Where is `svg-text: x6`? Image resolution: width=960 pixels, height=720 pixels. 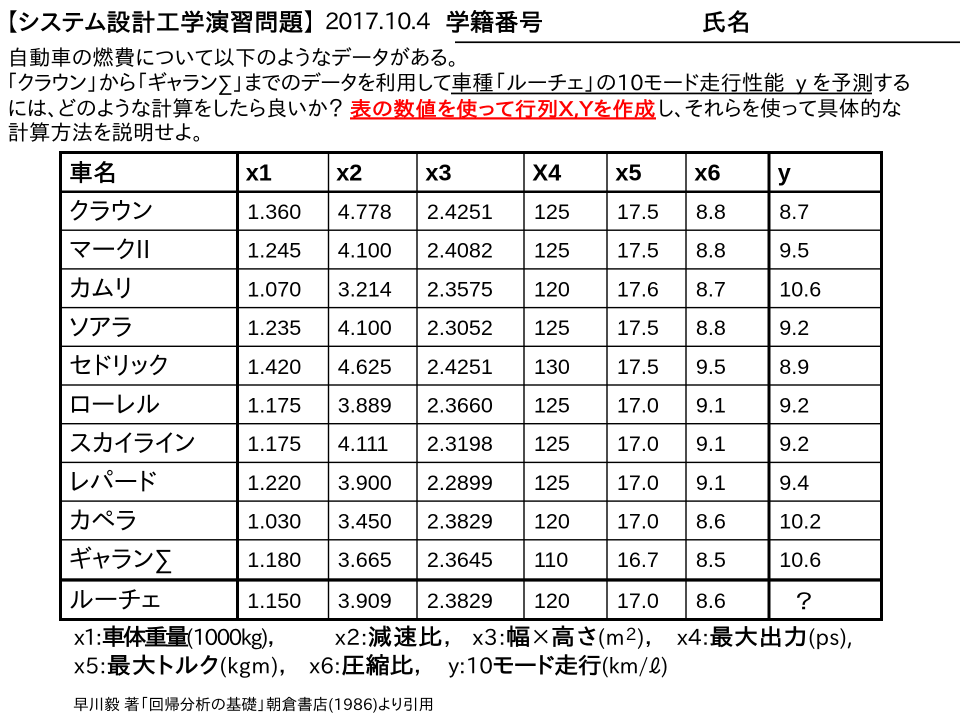 svg-text: x6 is located at coordinates (707, 172).